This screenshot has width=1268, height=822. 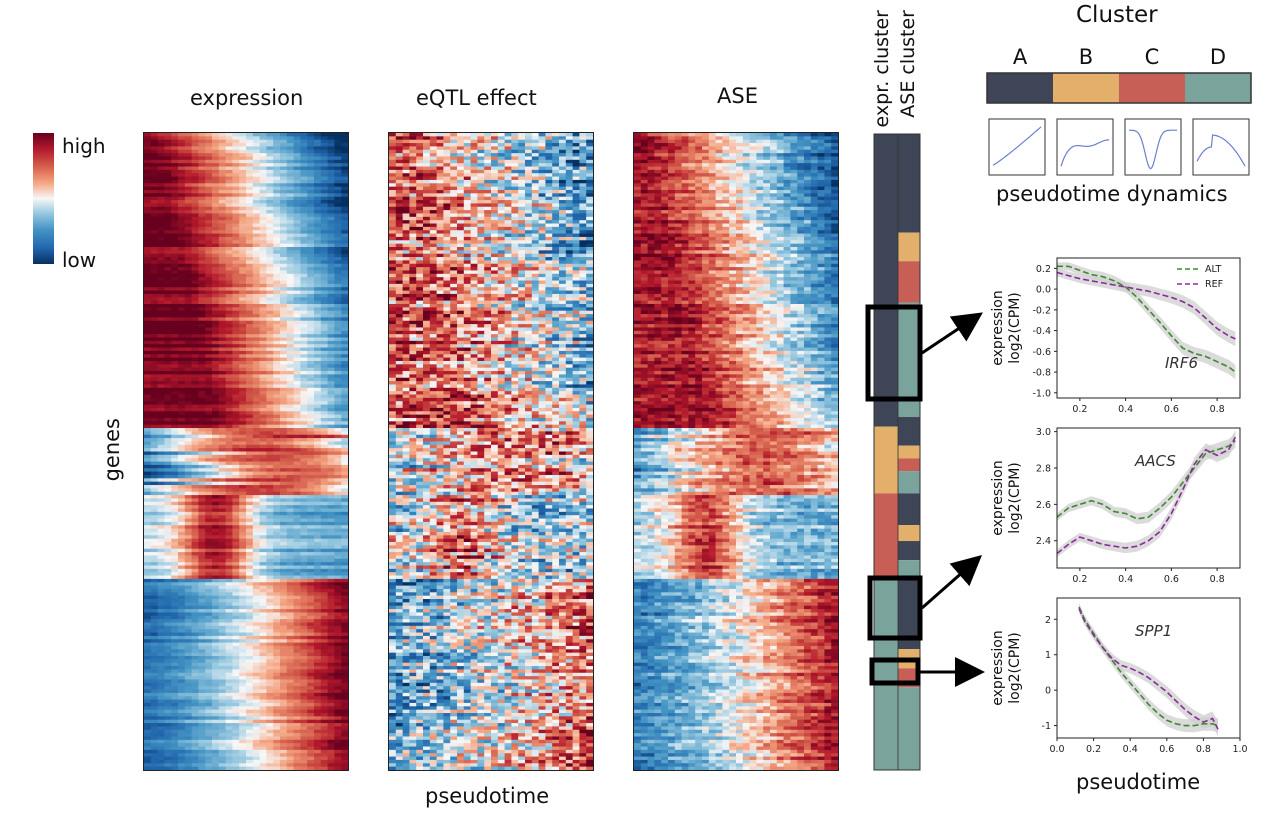 I want to click on arrow-irf6, so click(x=952, y=333).